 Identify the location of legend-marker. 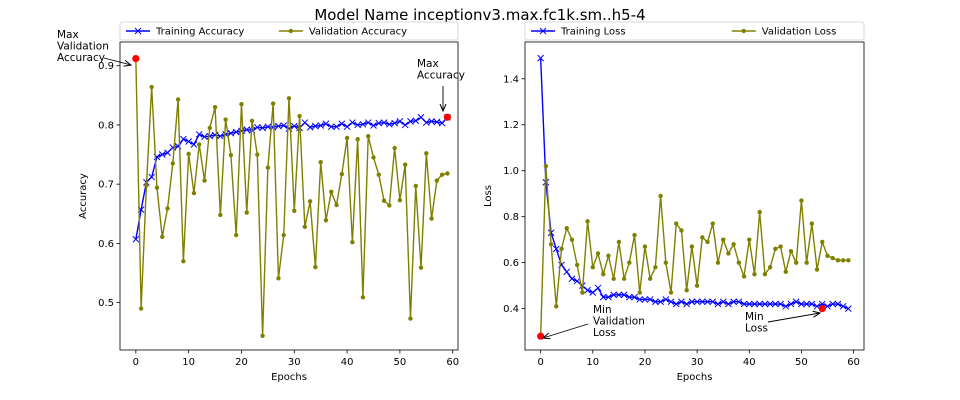
(291, 31).